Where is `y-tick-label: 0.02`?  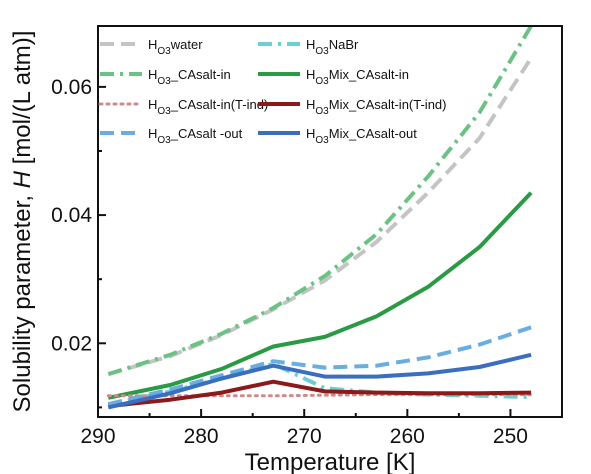
y-tick-label: 0.02 is located at coordinates (71, 343).